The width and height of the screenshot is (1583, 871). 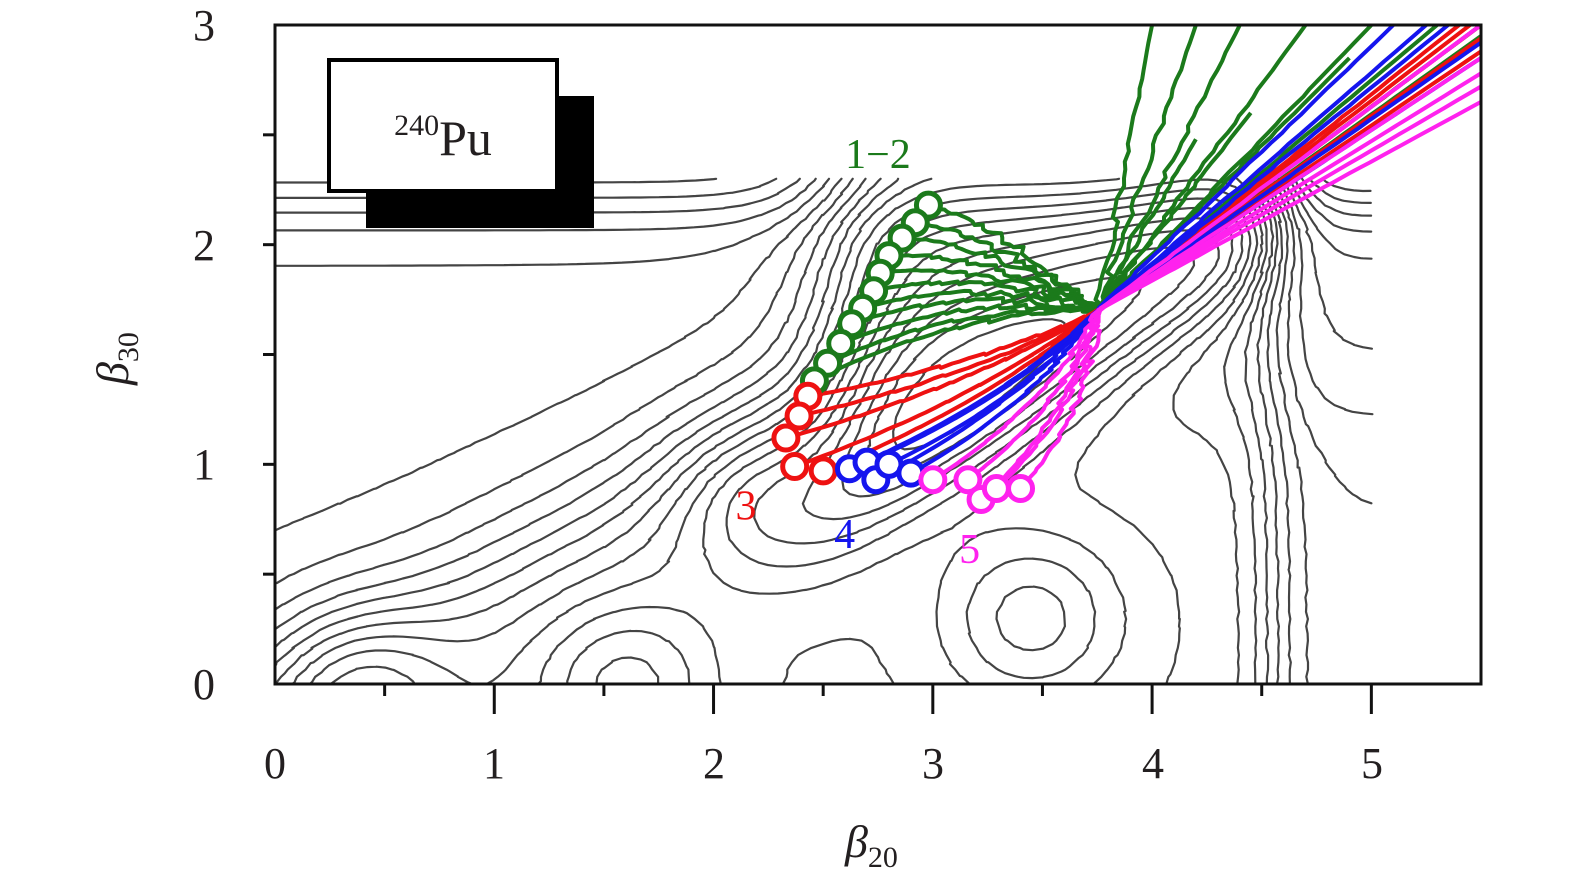 I want to click on group-labels: 1−2 3 4 5, so click(x=857, y=352).